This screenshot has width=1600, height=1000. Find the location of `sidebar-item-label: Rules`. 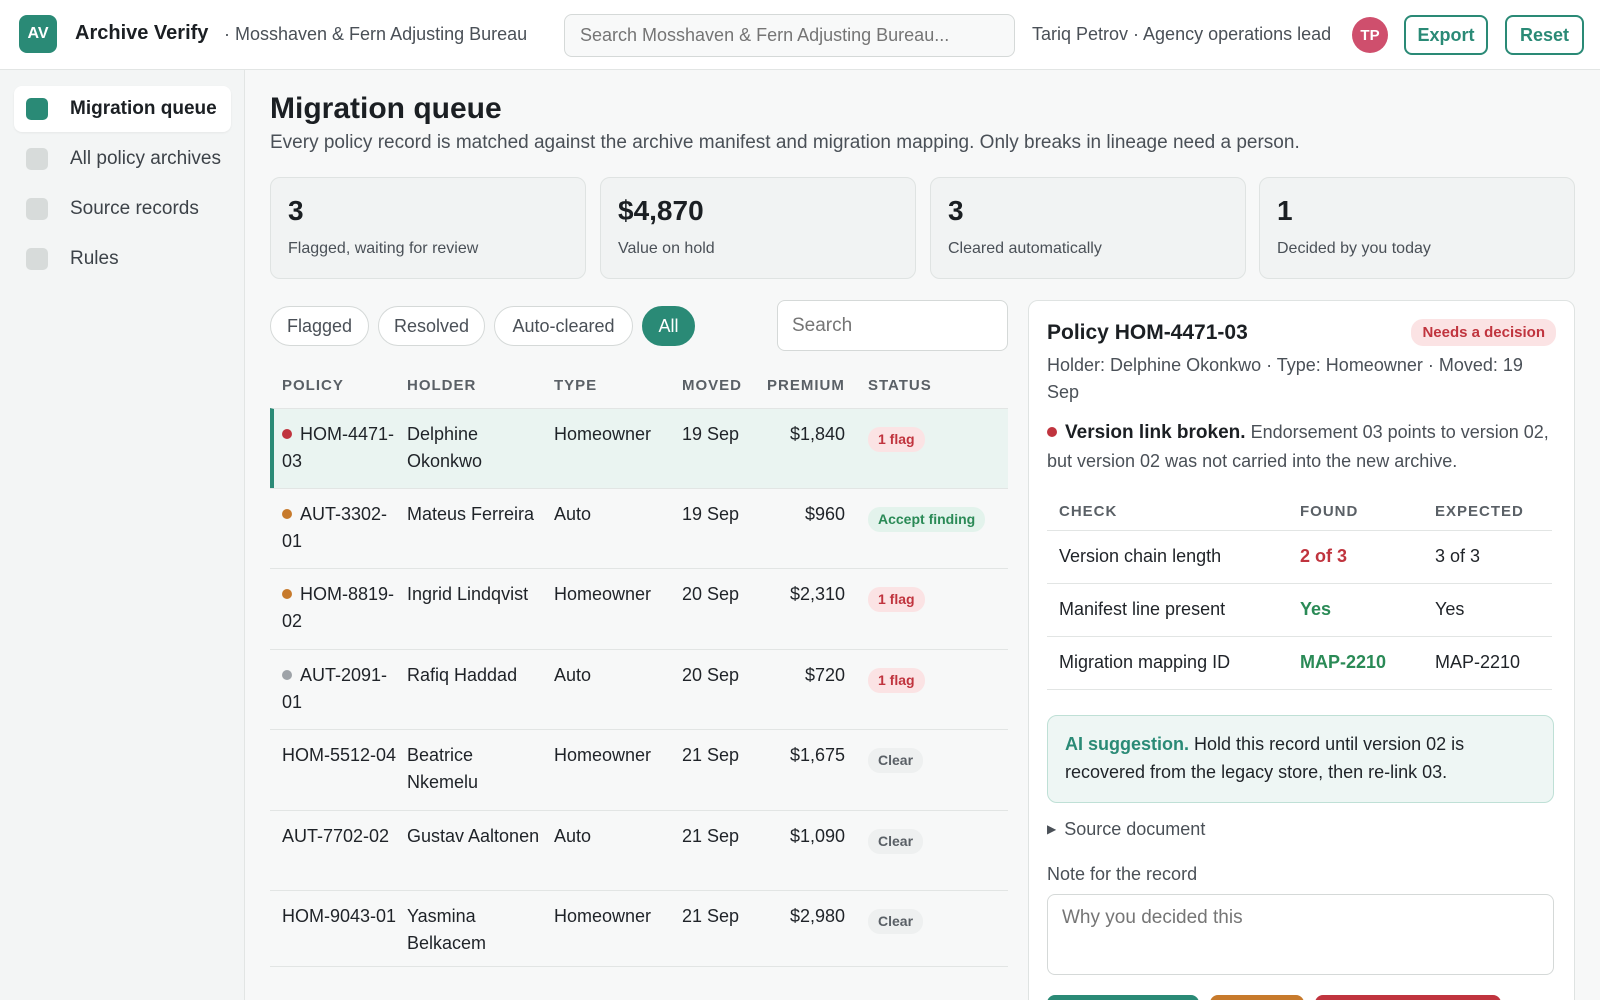

sidebar-item-label: Rules is located at coordinates (94, 258).